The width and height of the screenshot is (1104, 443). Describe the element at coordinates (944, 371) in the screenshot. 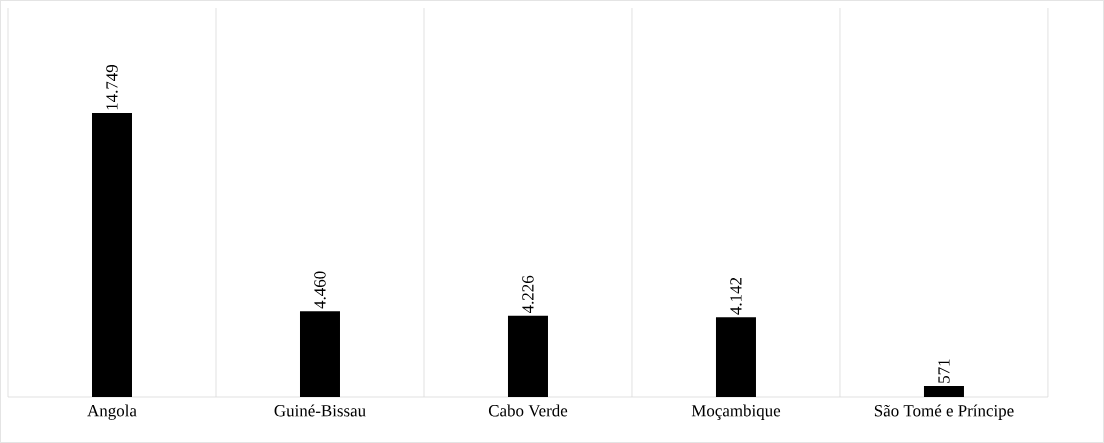

I see `data-label: 571` at that location.